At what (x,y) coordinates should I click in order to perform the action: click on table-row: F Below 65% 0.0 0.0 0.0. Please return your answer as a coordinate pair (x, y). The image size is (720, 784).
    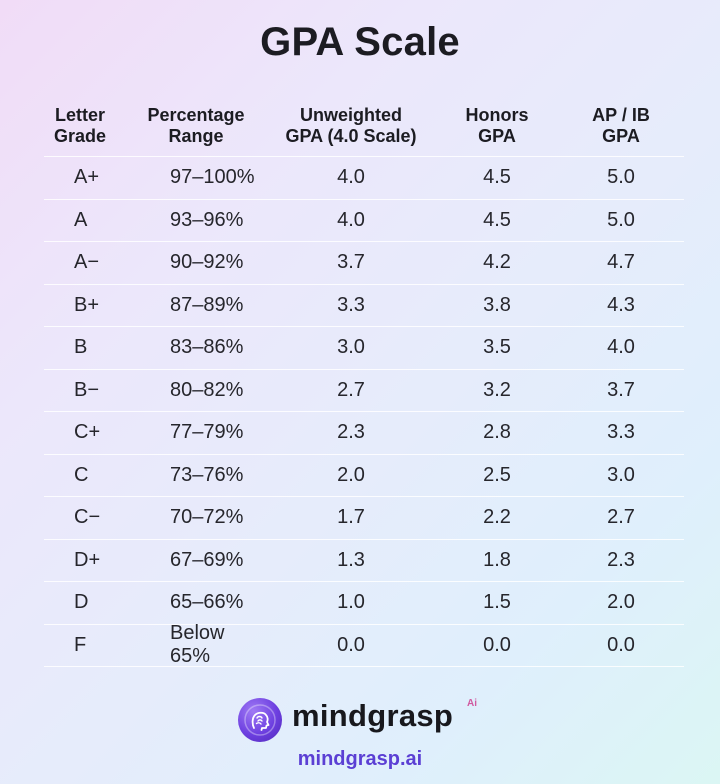
    Looking at the image, I should click on (364, 645).